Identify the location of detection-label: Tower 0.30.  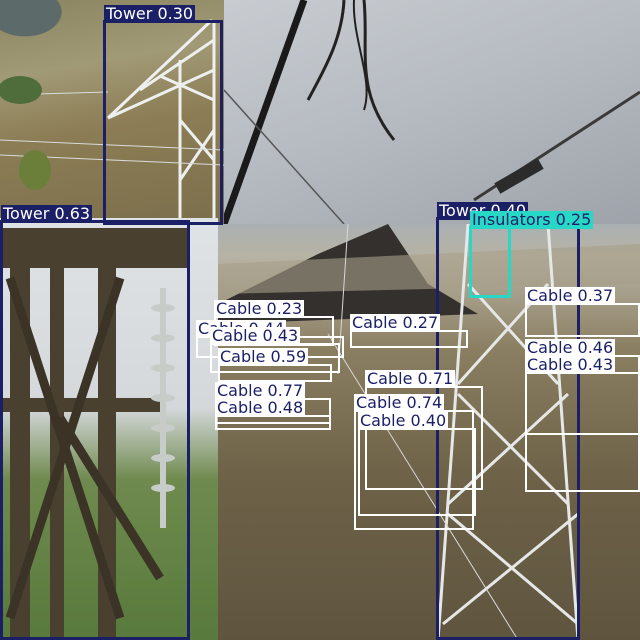
(150, 13).